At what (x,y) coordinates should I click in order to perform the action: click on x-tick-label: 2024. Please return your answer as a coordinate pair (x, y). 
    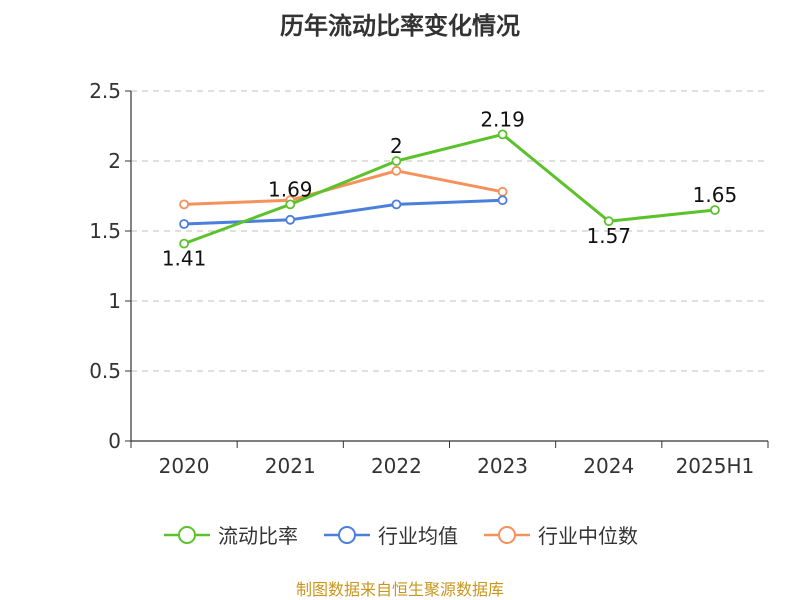
    Looking at the image, I should click on (608, 466).